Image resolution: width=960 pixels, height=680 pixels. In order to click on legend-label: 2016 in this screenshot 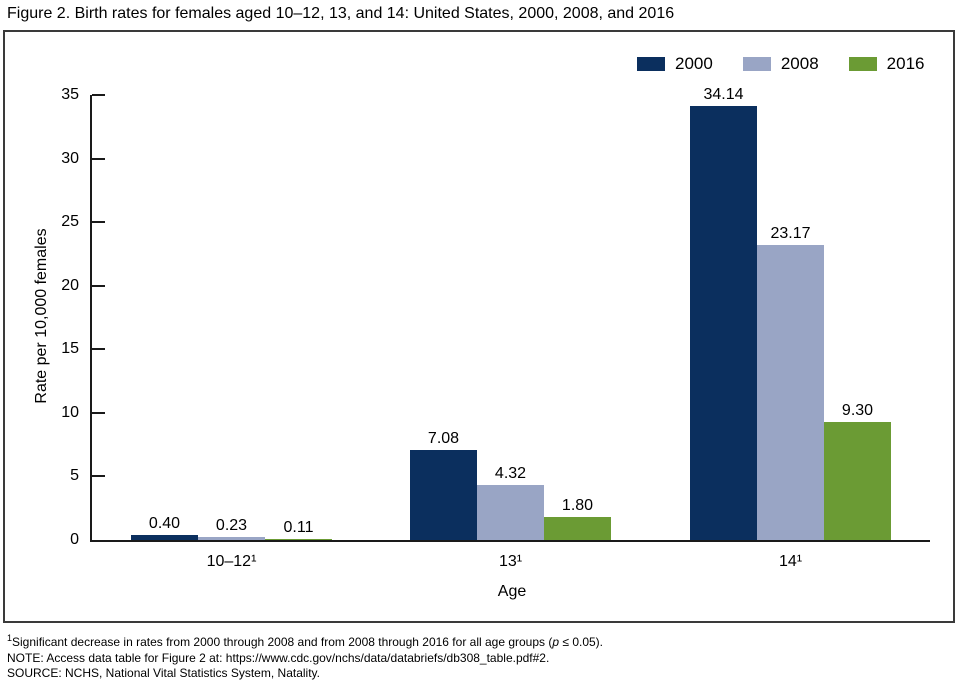, I will do `click(905, 63)`.